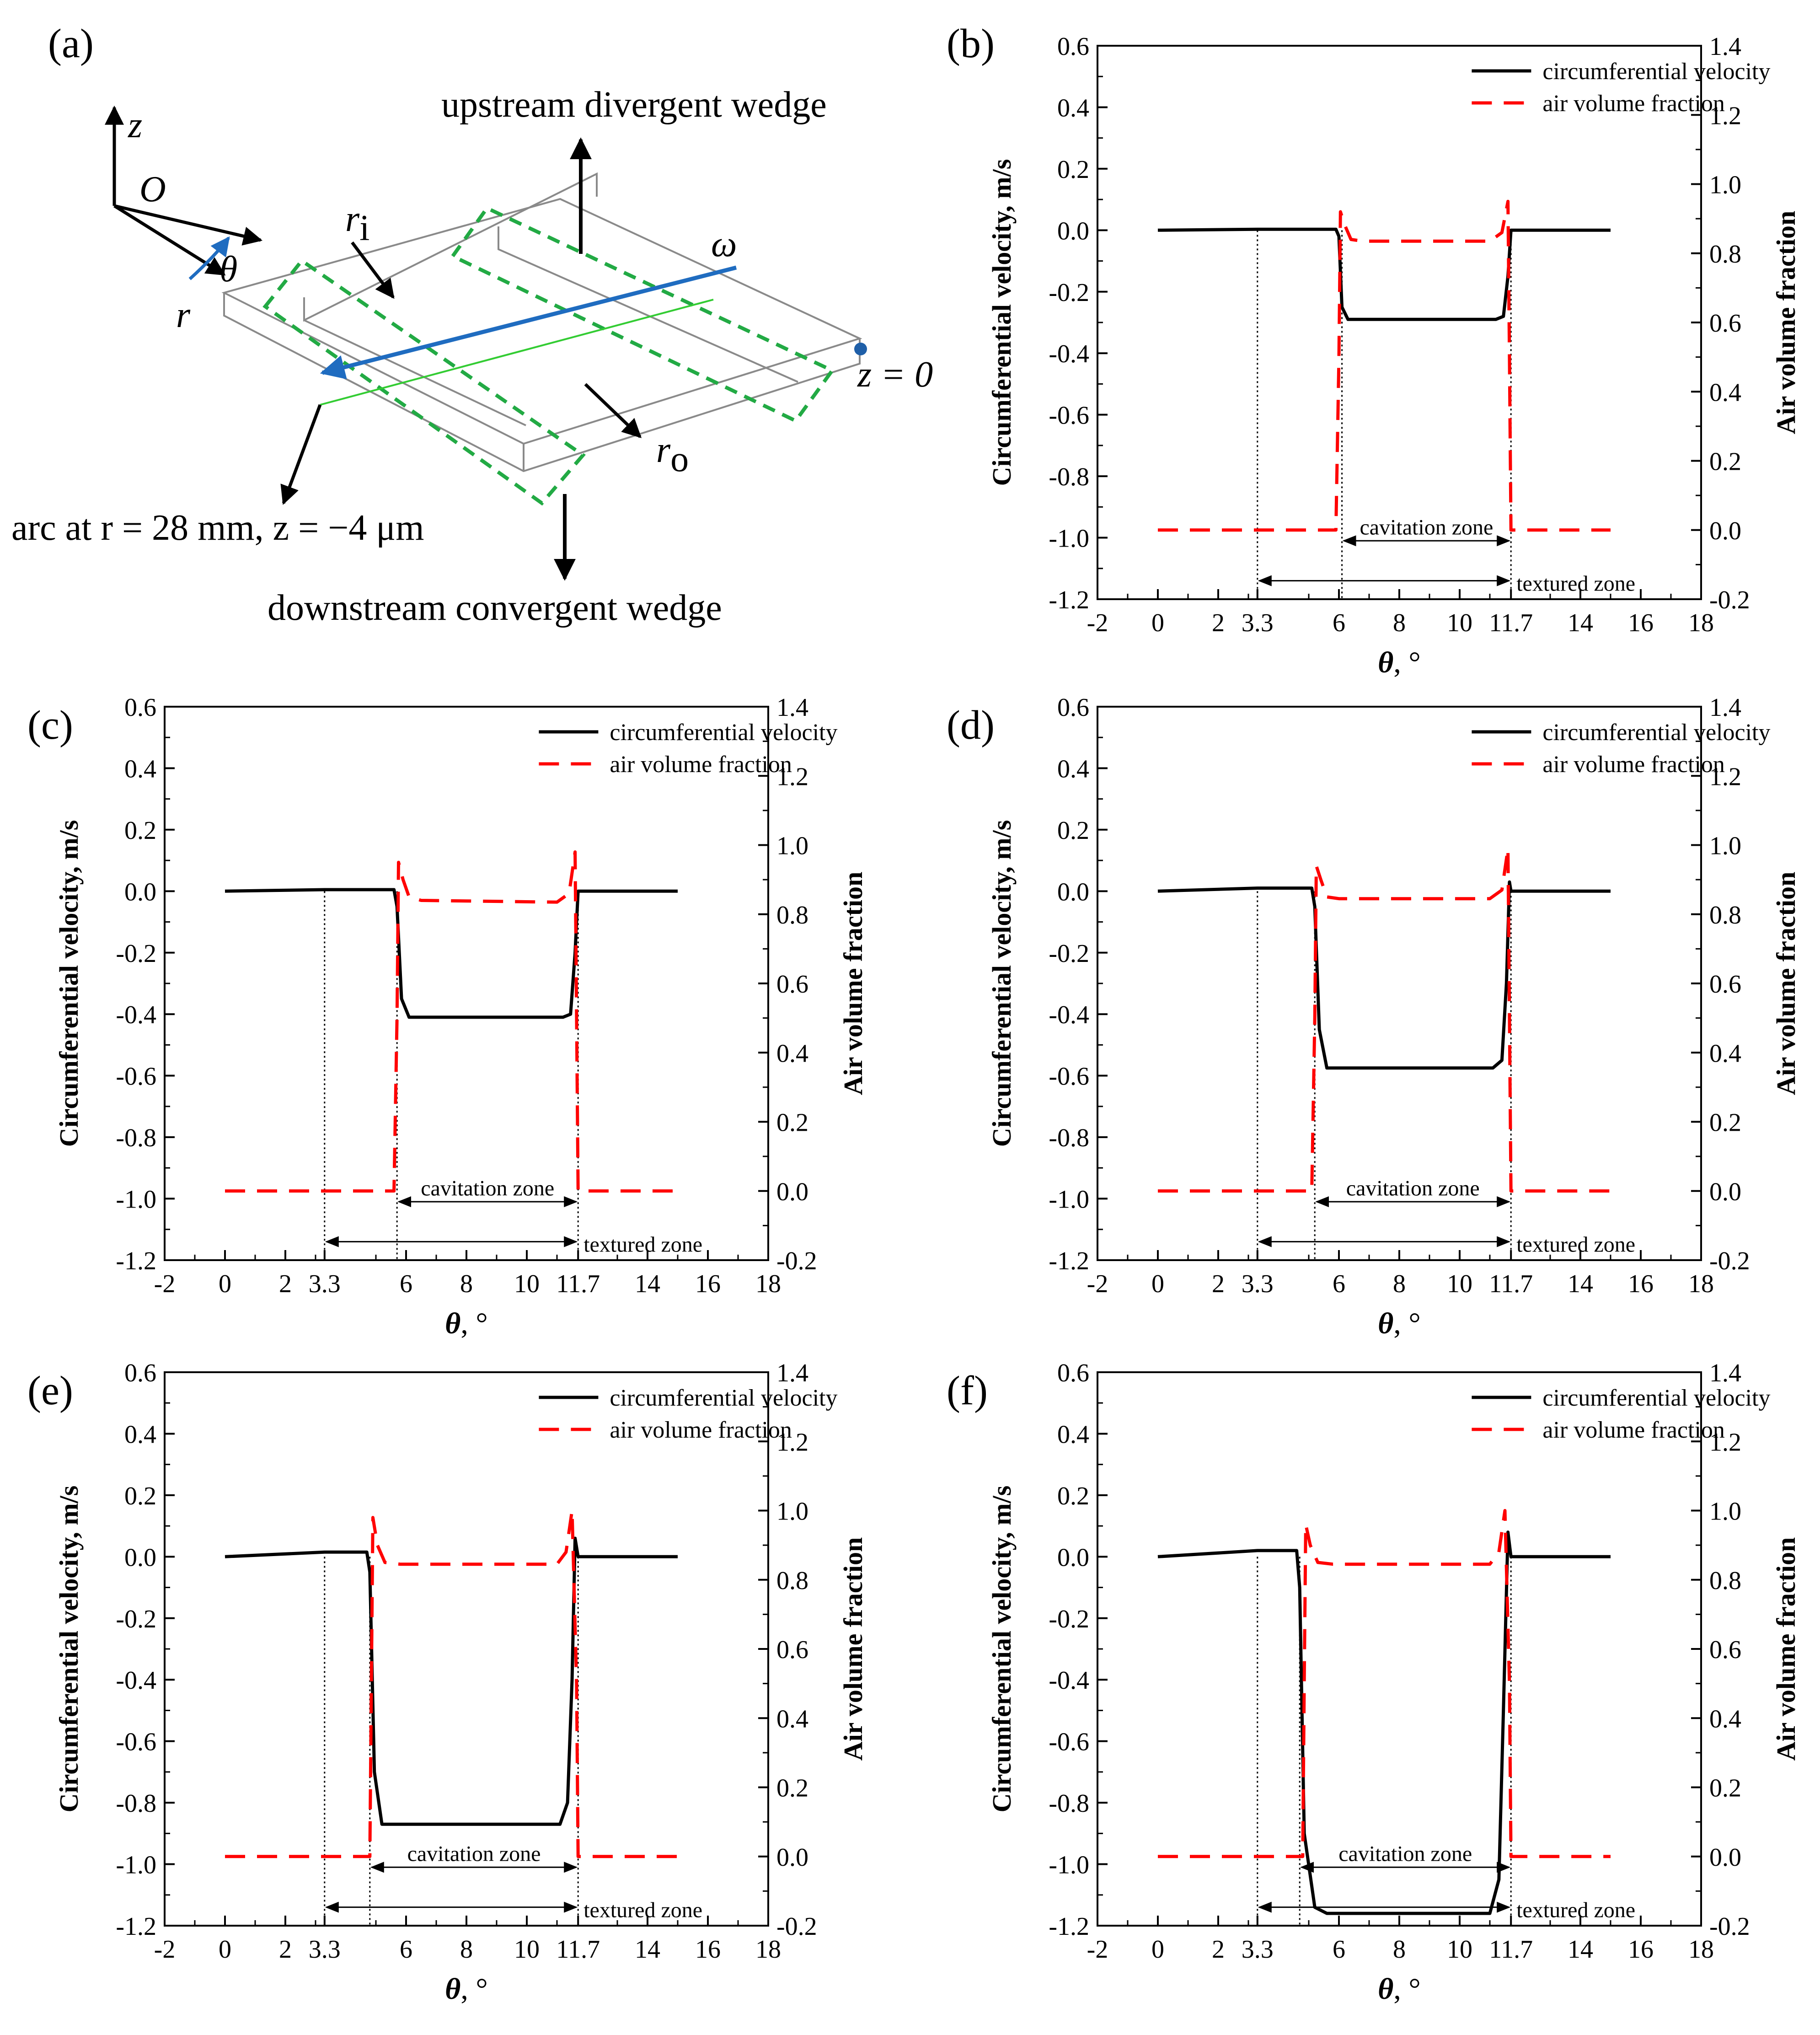 This screenshot has width=1820, height=2035. What do you see at coordinates (1399, 1284) in the screenshot?
I see `x-tick-label: 8` at bounding box center [1399, 1284].